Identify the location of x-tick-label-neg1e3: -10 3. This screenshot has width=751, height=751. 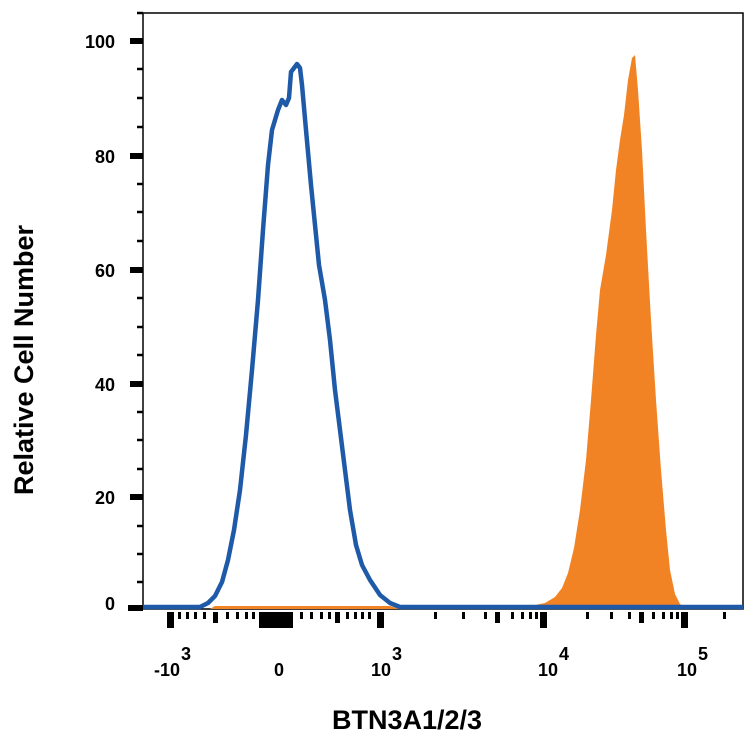
(172, 662).